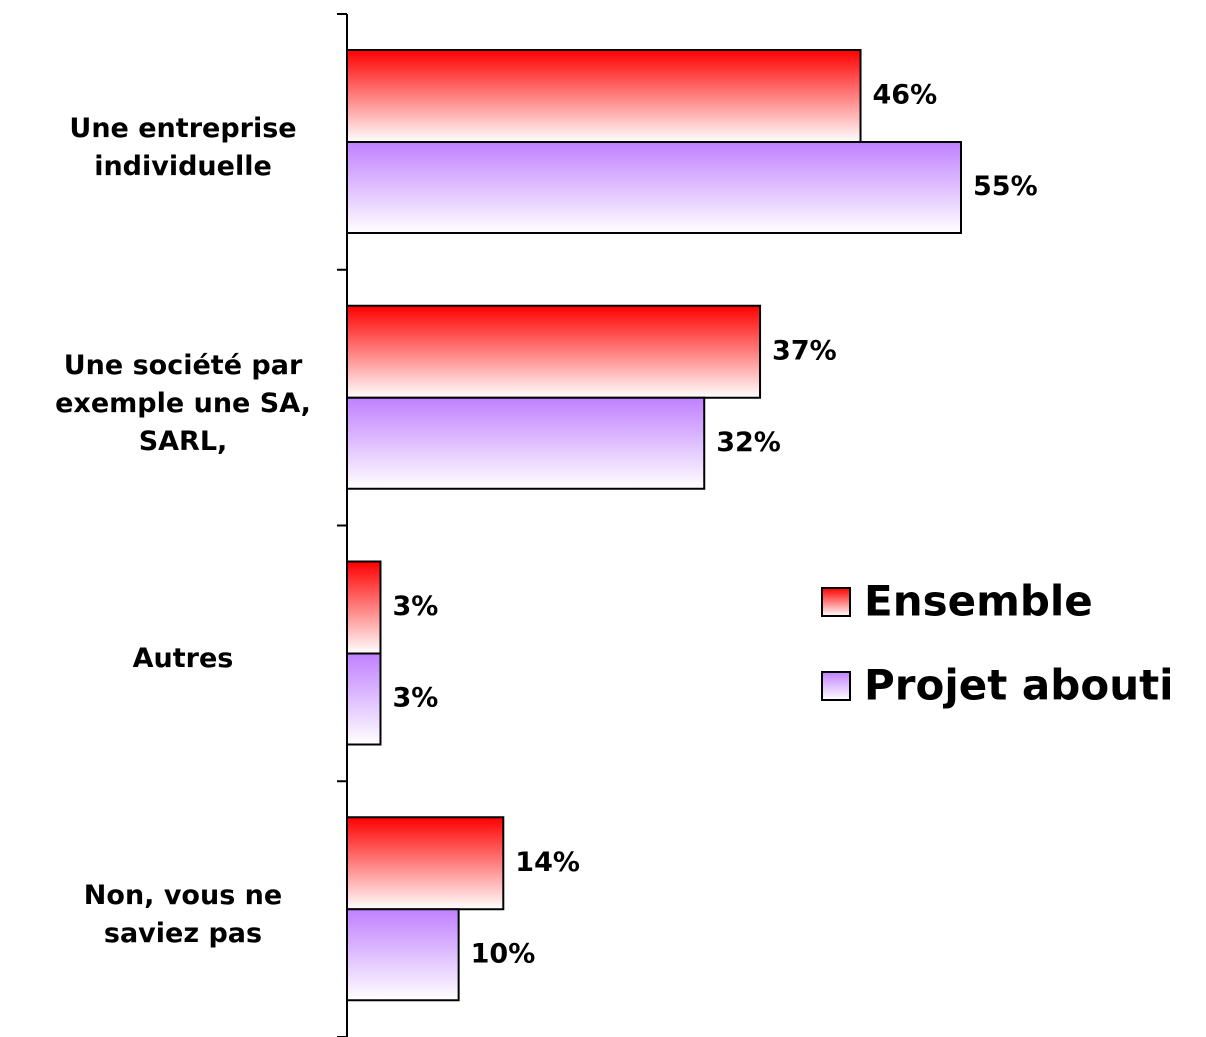  I want to click on value-label: 32%, so click(748, 442).